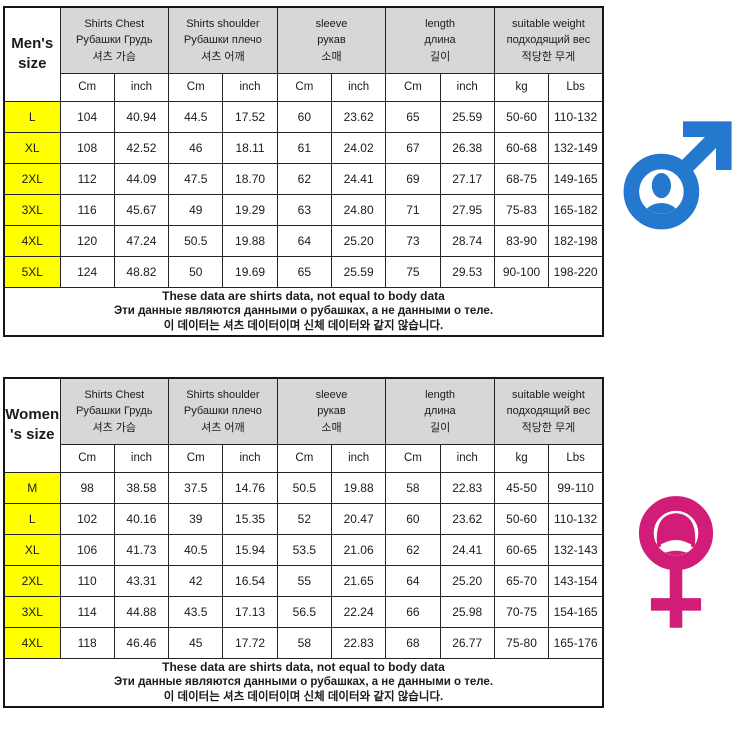  What do you see at coordinates (467, 549) in the screenshot?
I see `value-cell: 24.41` at bounding box center [467, 549].